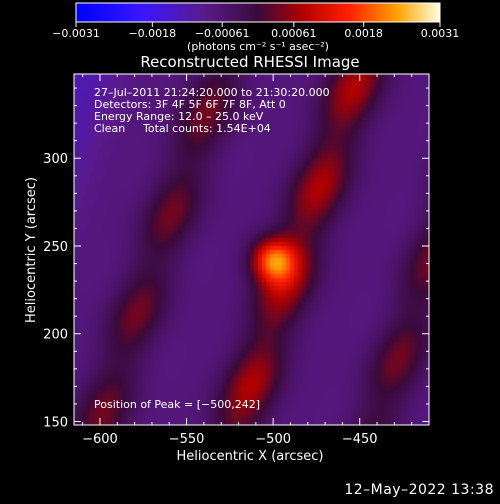 Image resolution: width=500 pixels, height=504 pixels. What do you see at coordinates (273, 439) in the screenshot?
I see `x-tick-label: −500` at bounding box center [273, 439].